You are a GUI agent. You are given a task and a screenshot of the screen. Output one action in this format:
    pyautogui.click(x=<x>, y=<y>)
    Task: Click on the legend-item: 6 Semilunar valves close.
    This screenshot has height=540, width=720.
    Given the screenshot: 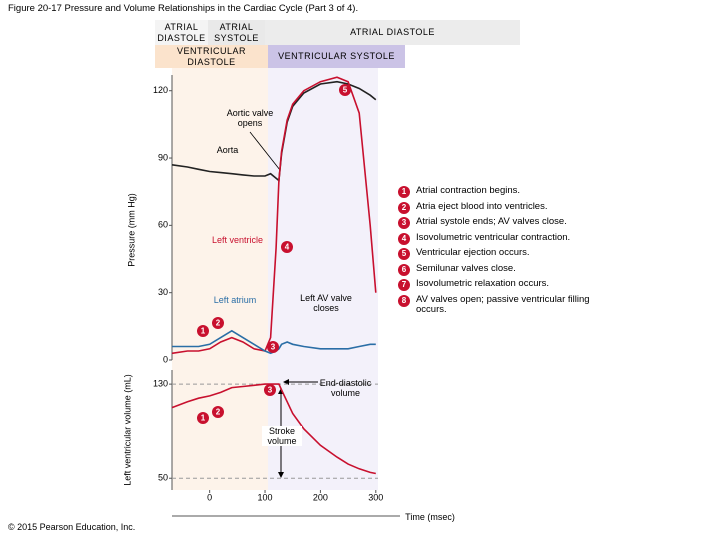 What is the action you would take?
    pyautogui.click(x=498, y=269)
    